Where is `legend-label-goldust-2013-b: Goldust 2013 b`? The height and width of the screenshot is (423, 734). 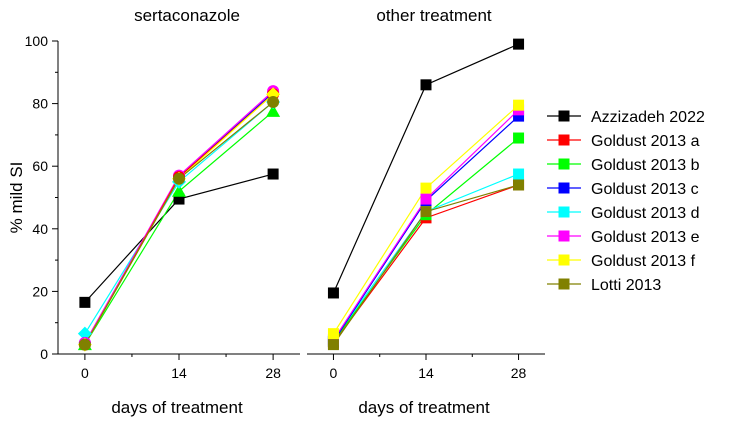
legend-label-goldust-2013-b: Goldust 2013 b is located at coordinates (645, 165).